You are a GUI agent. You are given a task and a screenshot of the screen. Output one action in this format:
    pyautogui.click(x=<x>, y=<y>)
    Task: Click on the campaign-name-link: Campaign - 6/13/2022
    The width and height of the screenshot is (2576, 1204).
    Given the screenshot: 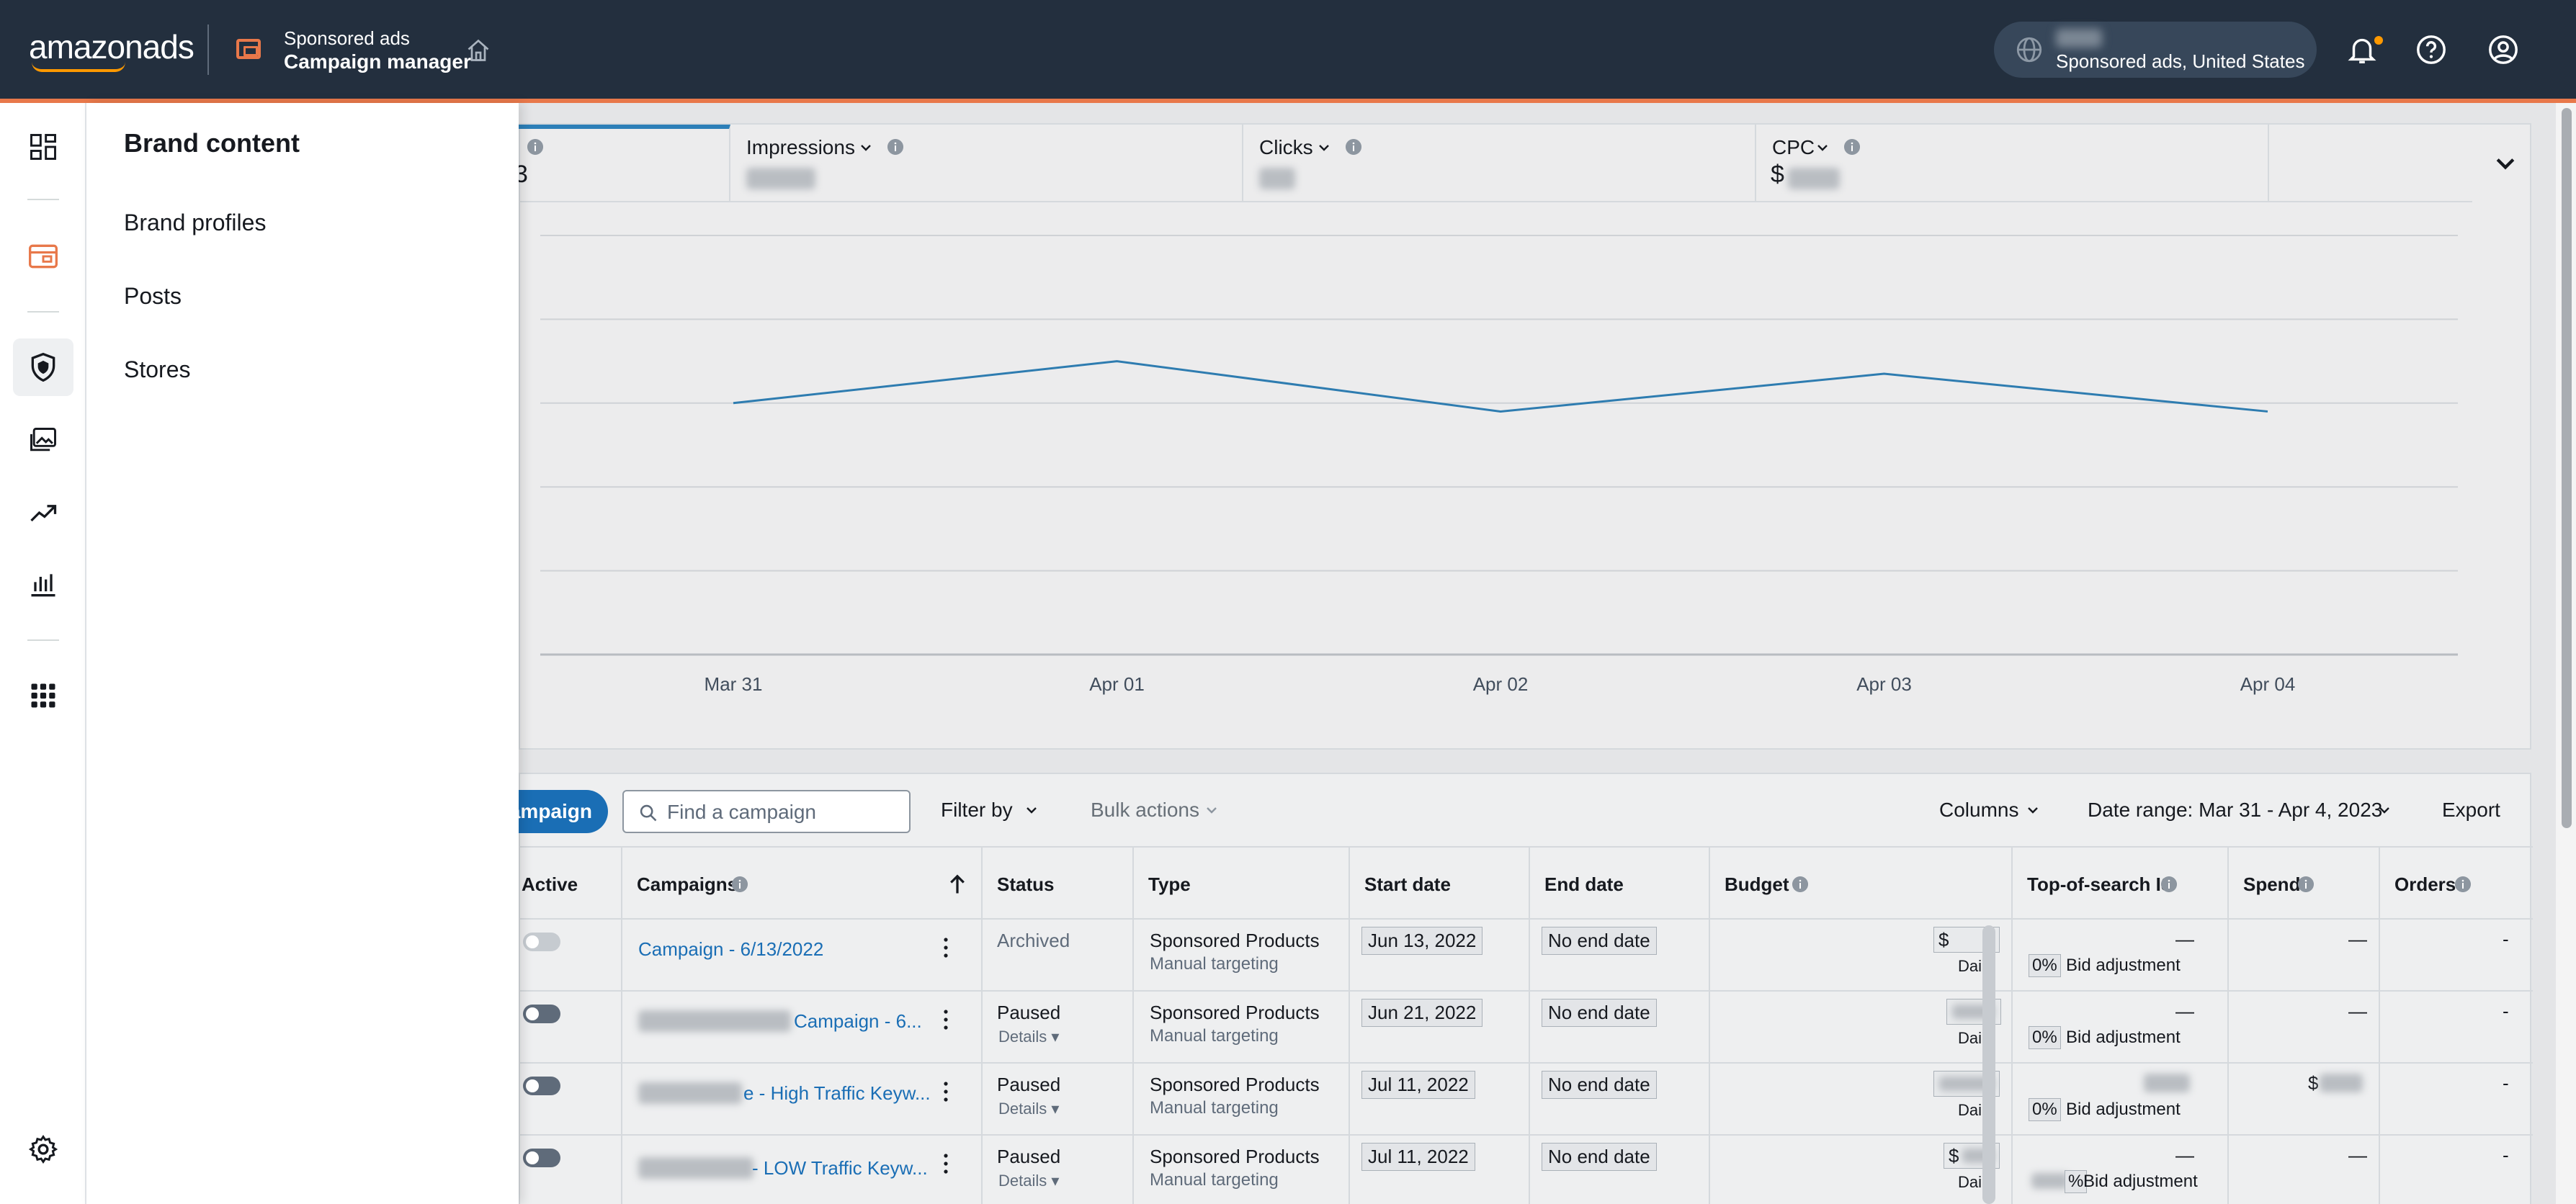 What is the action you would take?
    pyautogui.click(x=731, y=949)
    